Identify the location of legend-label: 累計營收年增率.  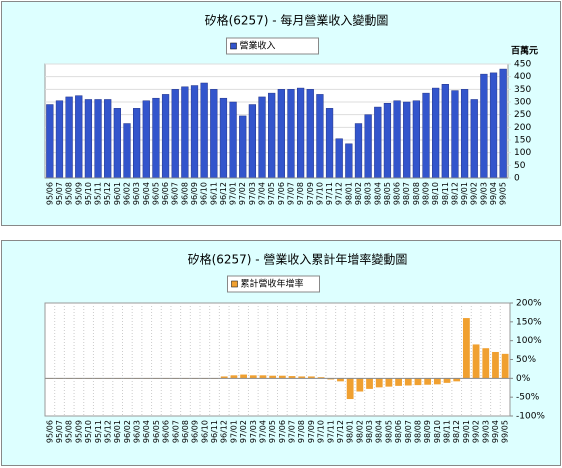
(272, 284).